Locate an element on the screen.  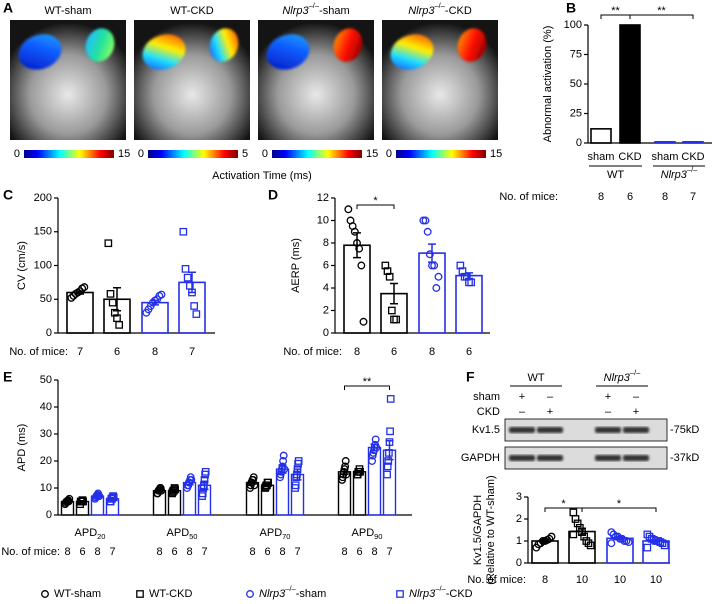
panel-letter: B is located at coordinates (571, 8).